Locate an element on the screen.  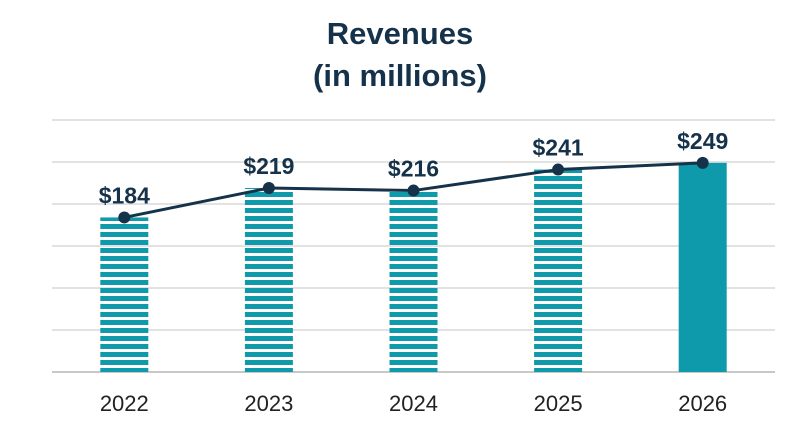
data-label-2023: $219 is located at coordinates (268, 166).